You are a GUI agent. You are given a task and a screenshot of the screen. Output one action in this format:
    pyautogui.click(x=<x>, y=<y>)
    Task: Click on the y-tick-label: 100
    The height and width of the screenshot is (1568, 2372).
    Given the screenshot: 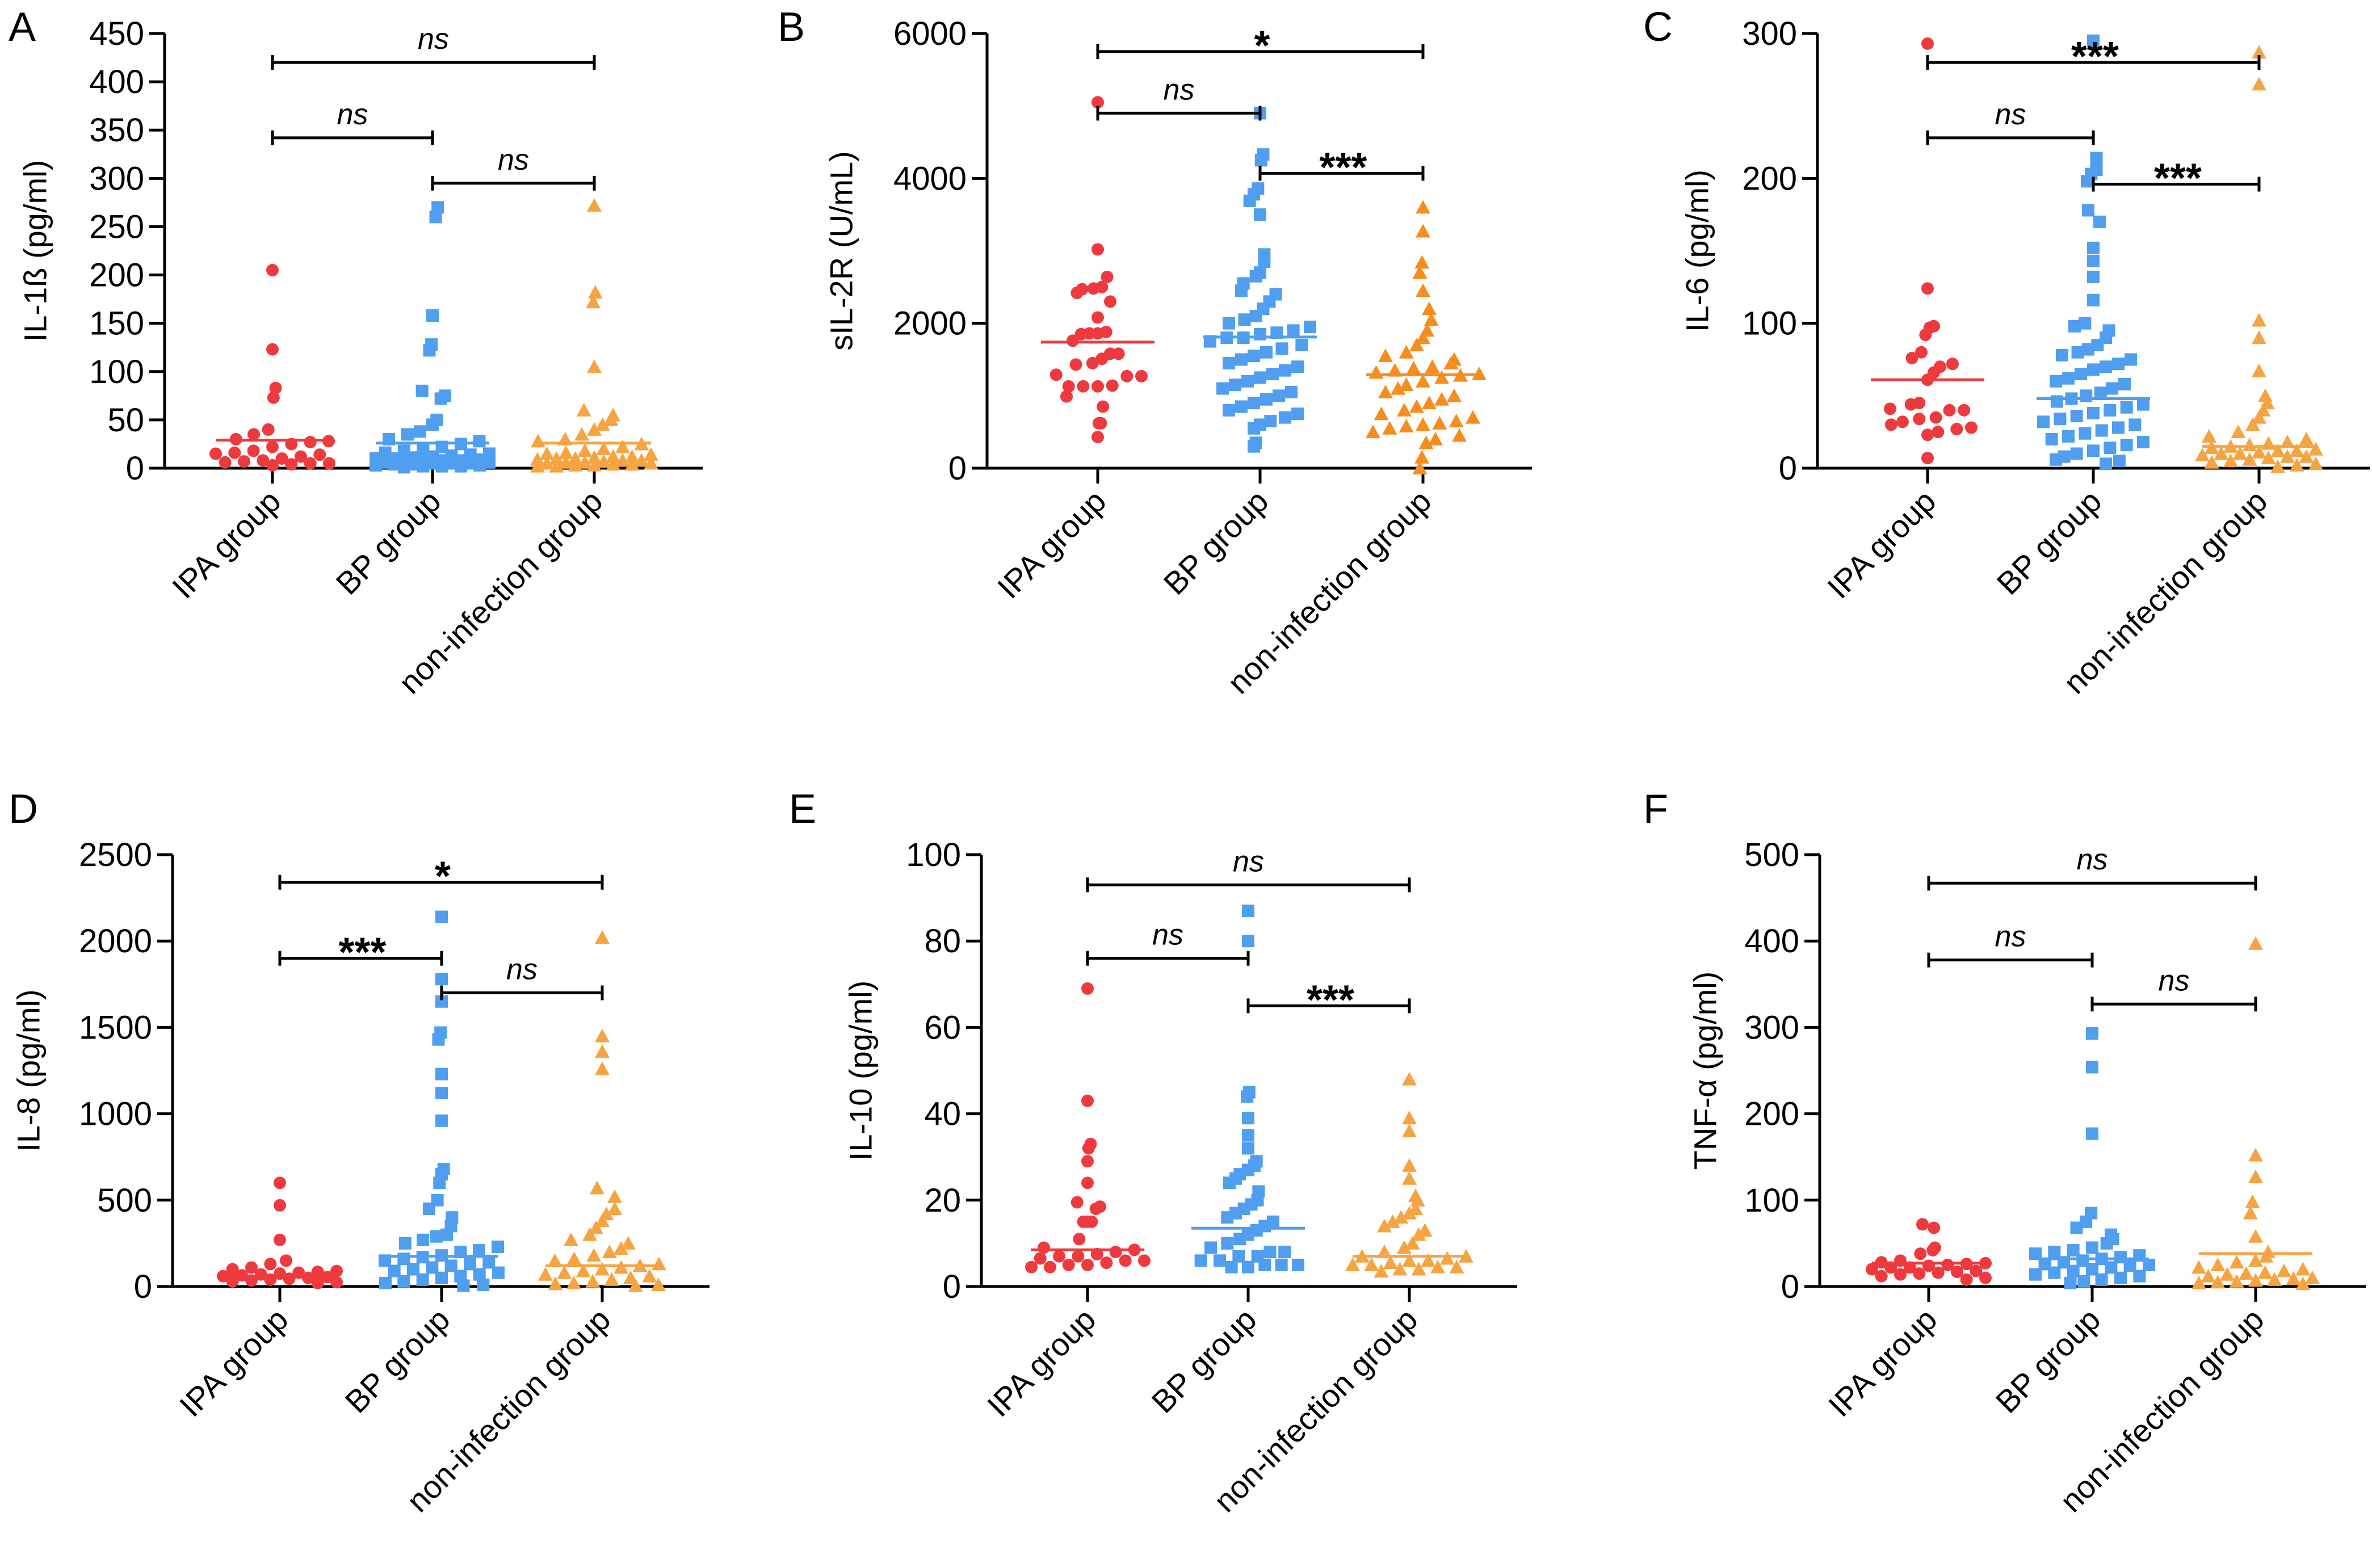 What is the action you would take?
    pyautogui.click(x=1771, y=1200)
    